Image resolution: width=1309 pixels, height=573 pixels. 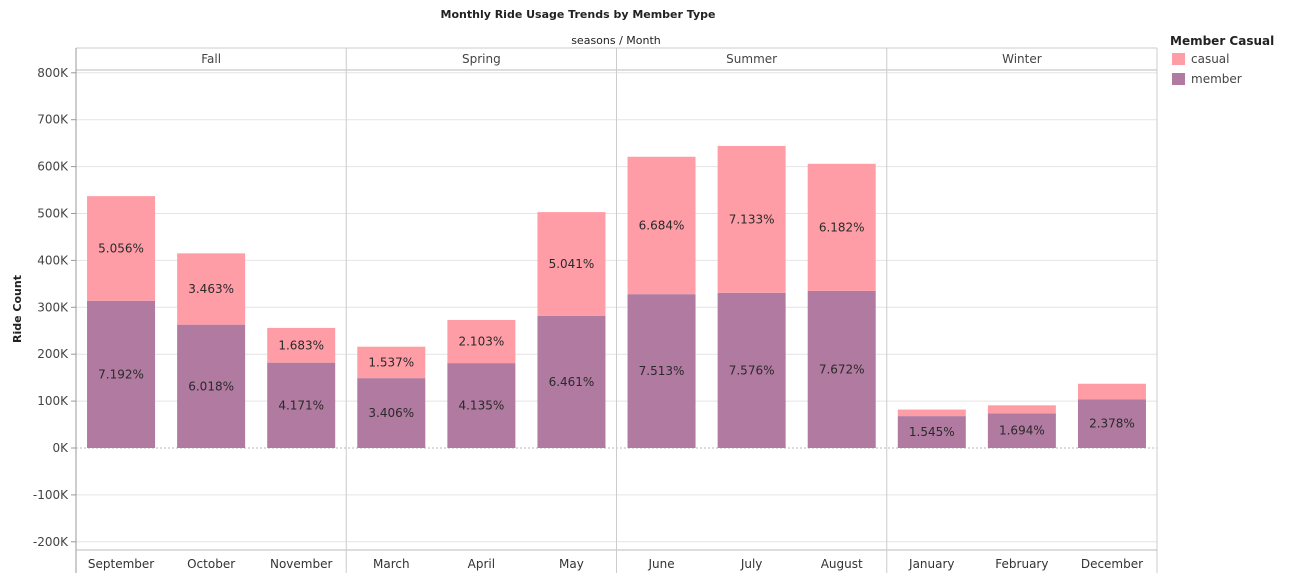 What do you see at coordinates (391, 564) in the screenshot?
I see `month-label: March` at bounding box center [391, 564].